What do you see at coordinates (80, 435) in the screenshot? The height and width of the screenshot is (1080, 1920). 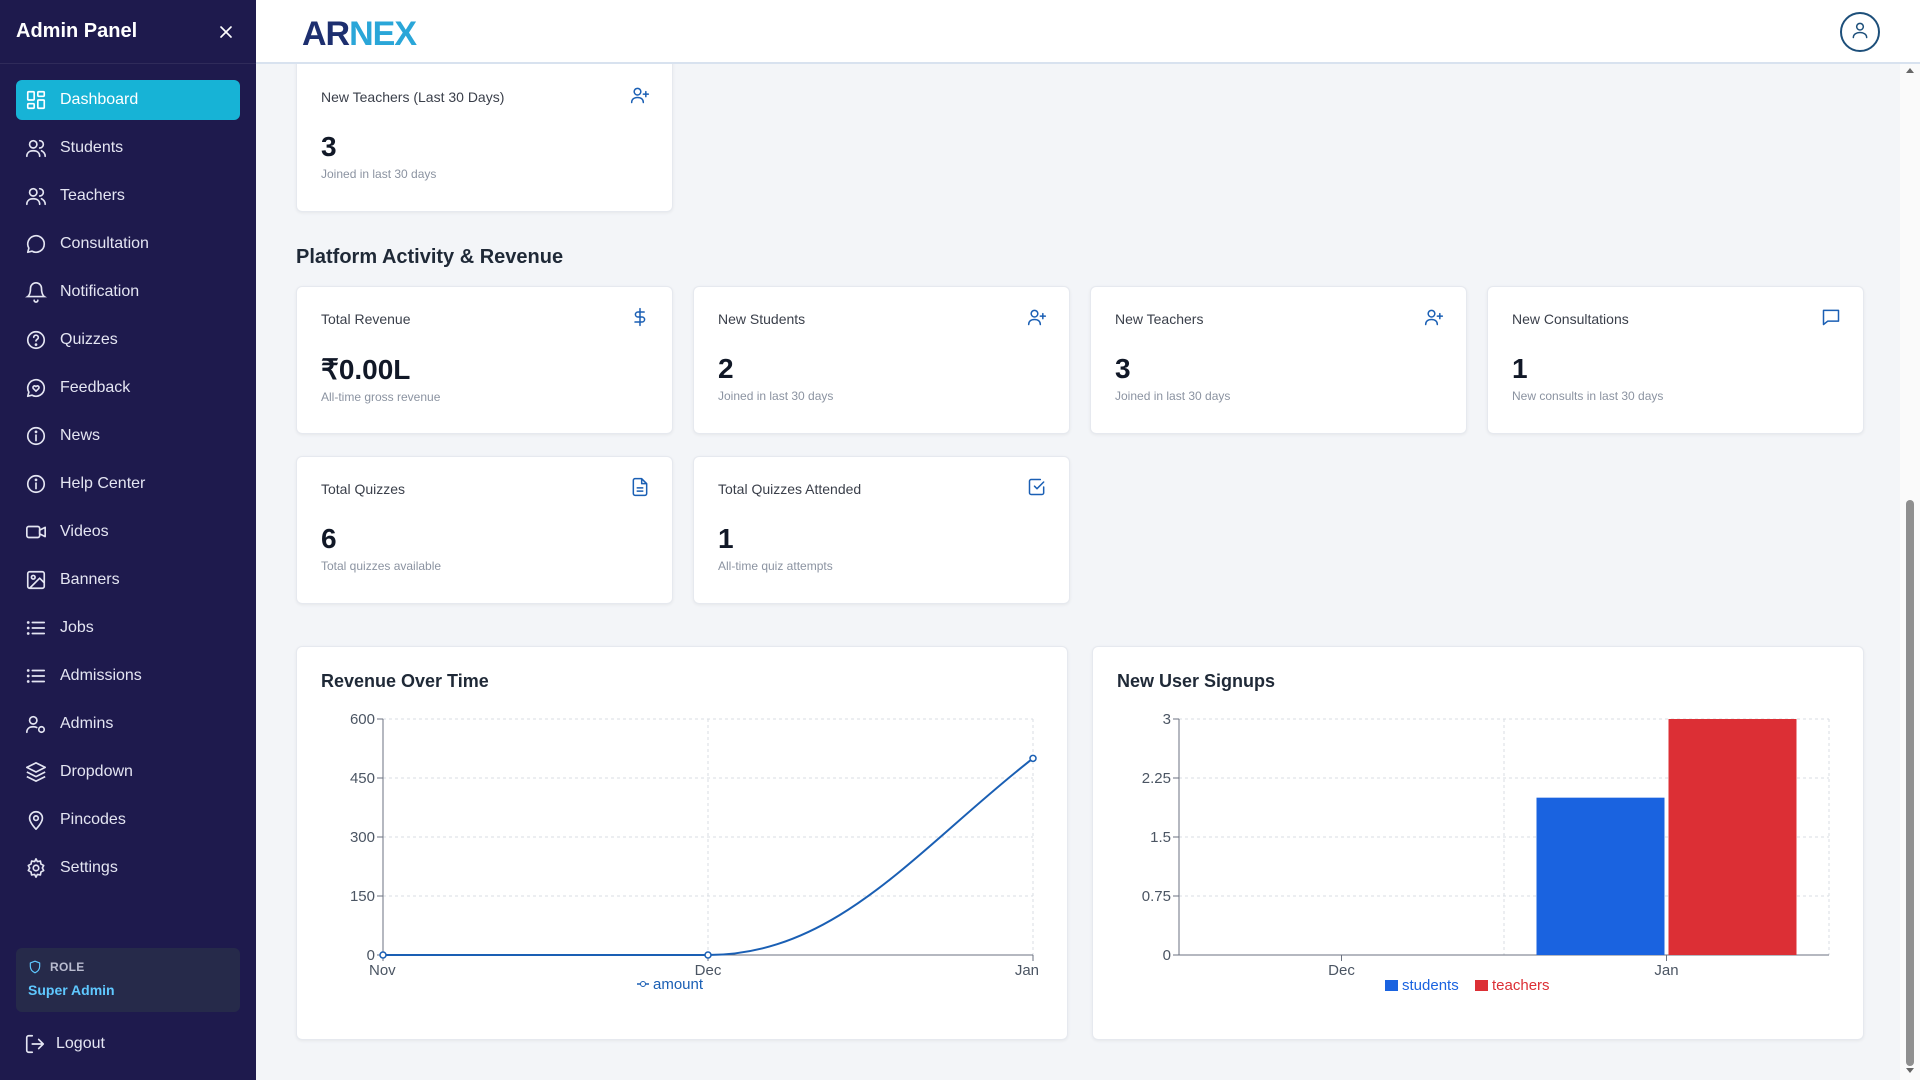 I see `sidebar-item-label: News` at bounding box center [80, 435].